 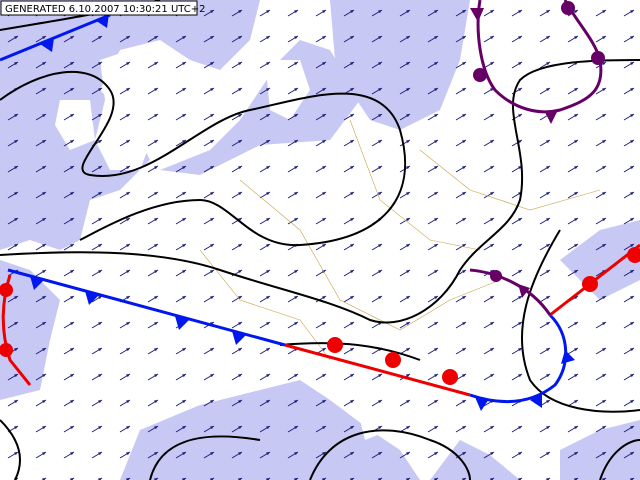 I want to click on stamp-box, so click(x=99, y=8).